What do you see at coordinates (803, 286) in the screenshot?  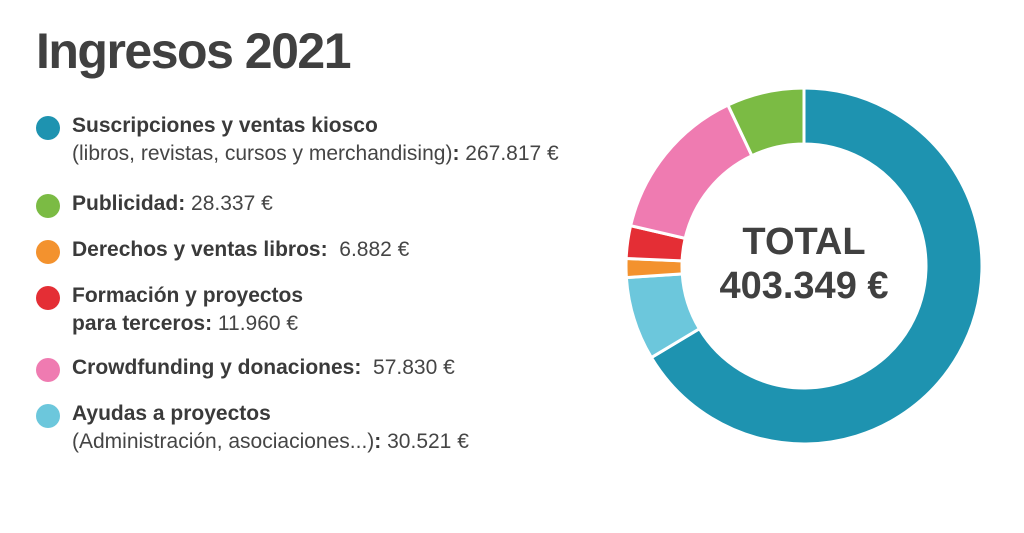 I see `center-total-value: 403.349 €` at bounding box center [803, 286].